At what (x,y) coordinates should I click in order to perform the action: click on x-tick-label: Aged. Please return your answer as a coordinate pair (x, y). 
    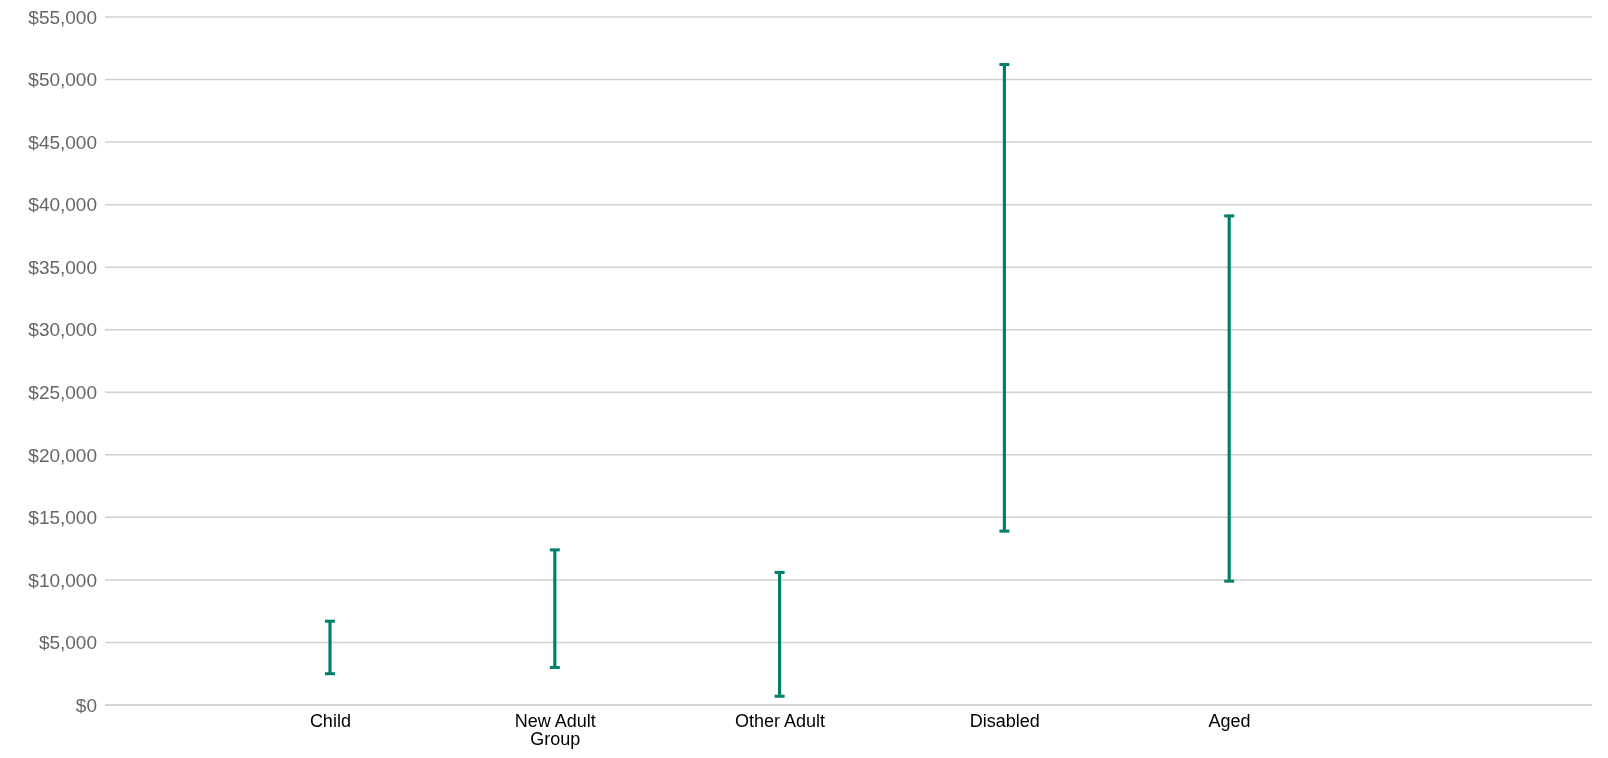
    Looking at the image, I should click on (1229, 720).